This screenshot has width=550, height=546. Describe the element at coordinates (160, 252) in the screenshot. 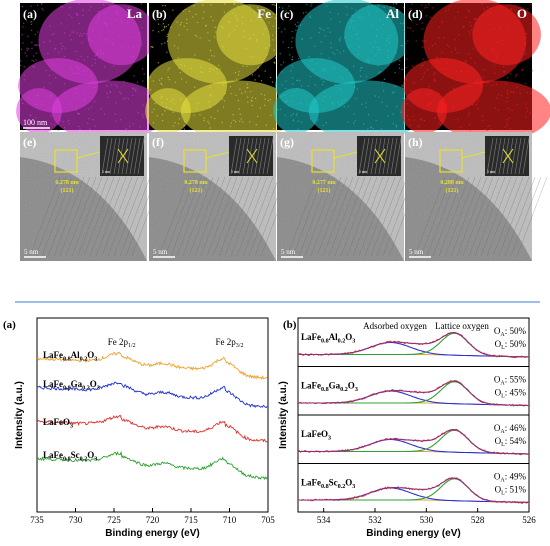

I see `scale-bar-label: 5 nm` at that location.